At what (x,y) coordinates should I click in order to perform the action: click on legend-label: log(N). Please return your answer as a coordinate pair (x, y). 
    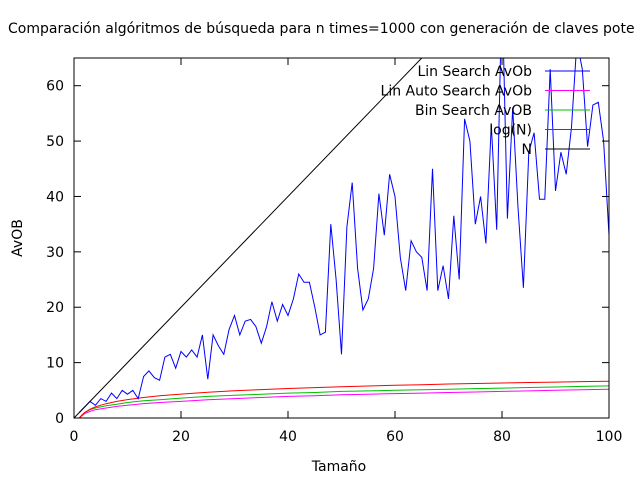
    Looking at the image, I should click on (510, 131).